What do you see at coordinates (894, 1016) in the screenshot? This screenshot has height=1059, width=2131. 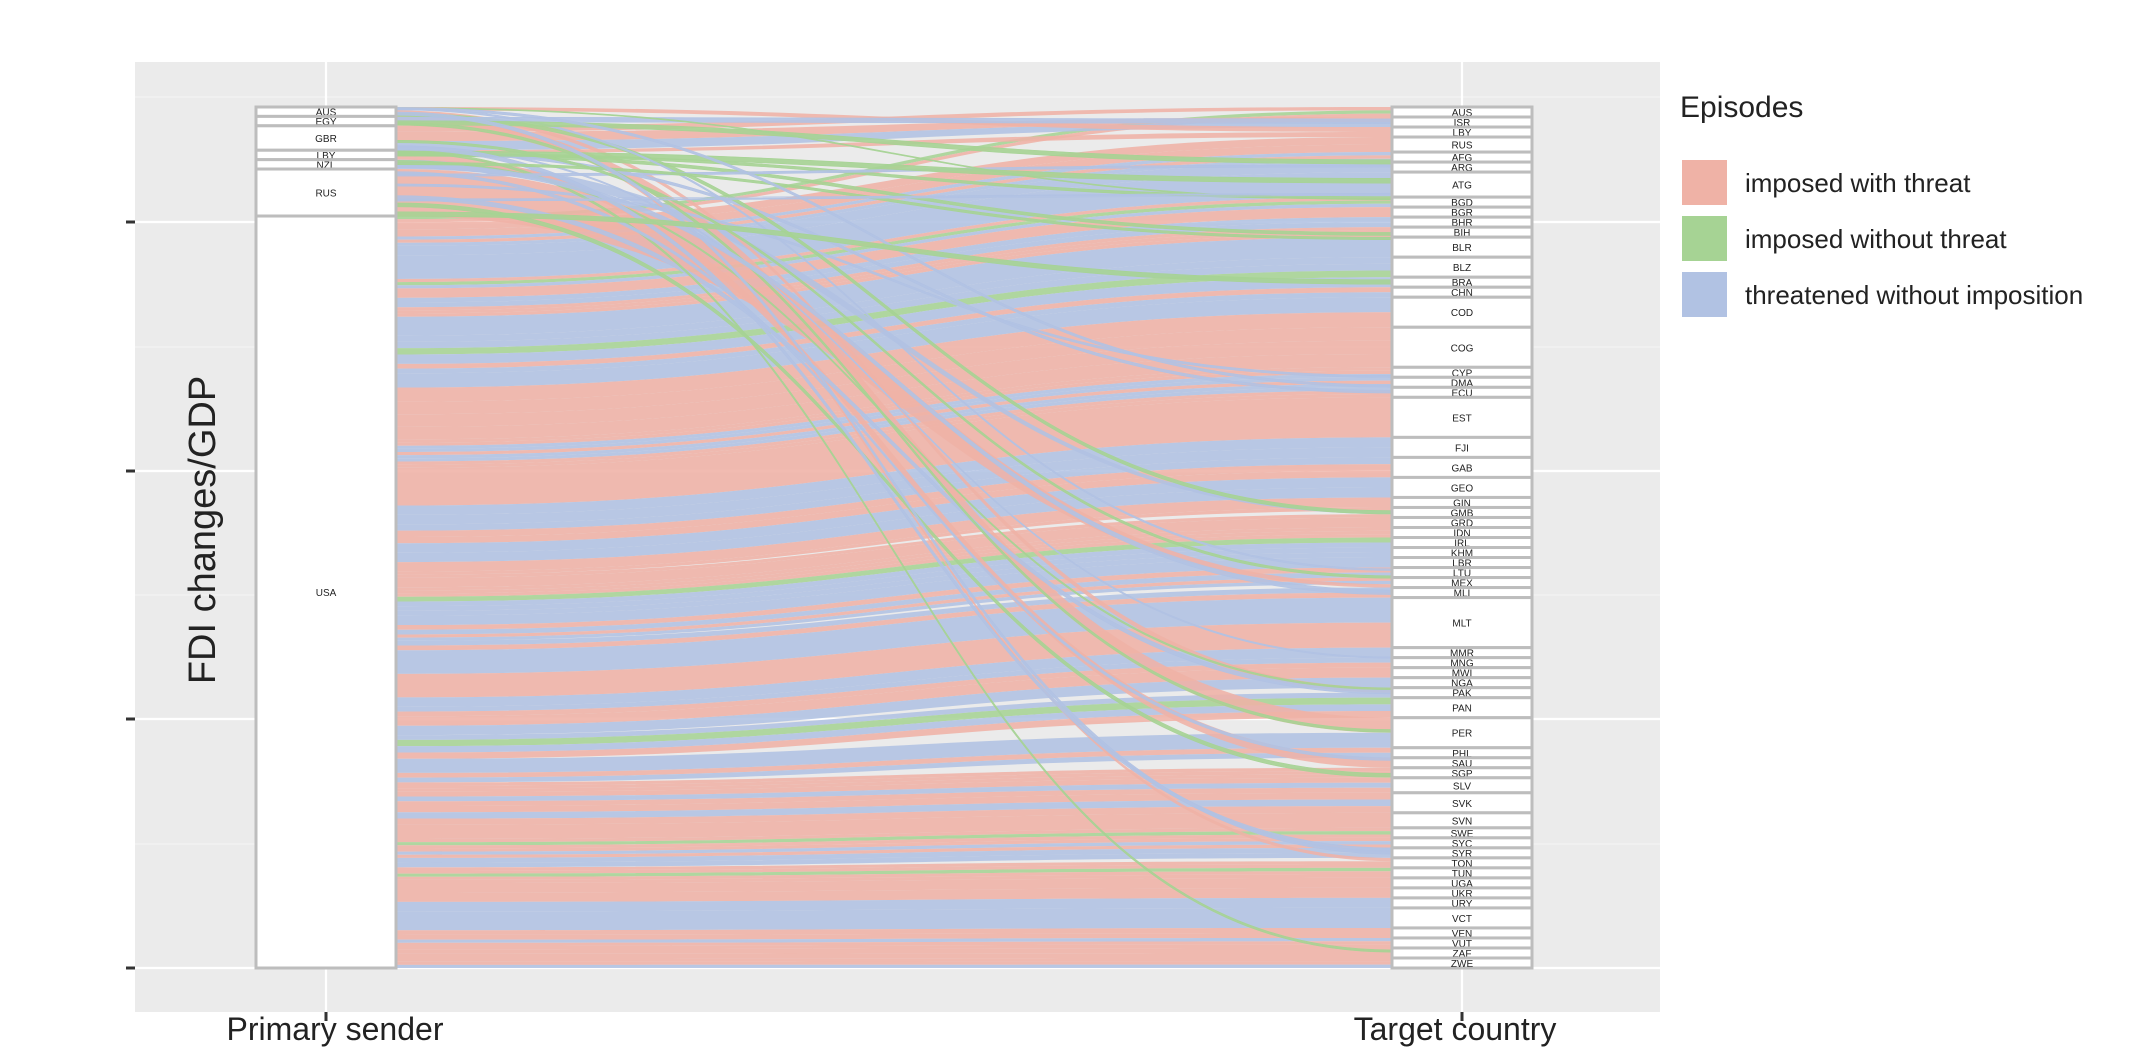 I see `x-axis-ticks` at bounding box center [894, 1016].